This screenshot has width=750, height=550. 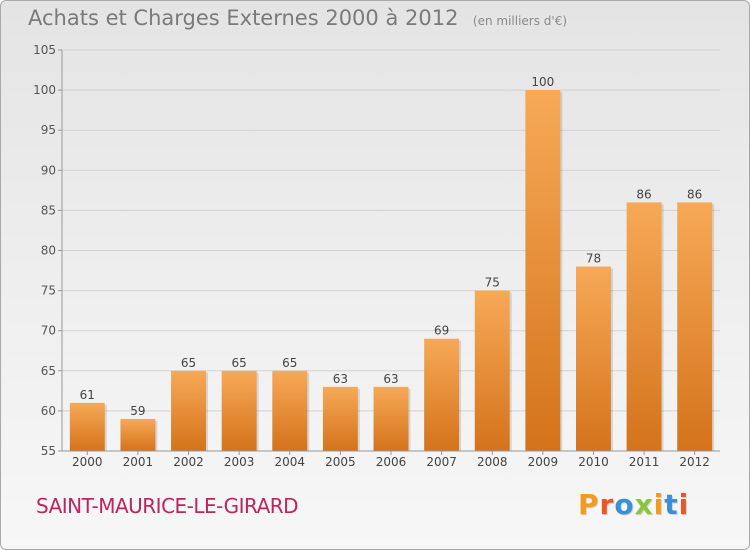 I want to click on logo-letter: x, so click(x=644, y=504).